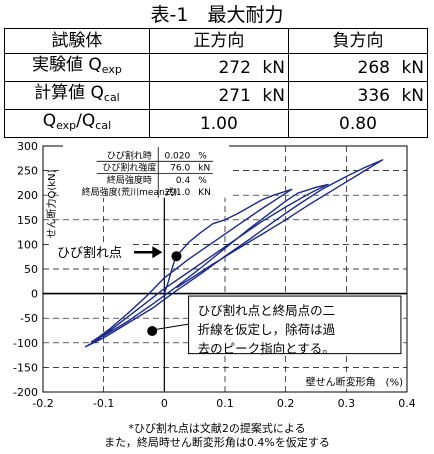  I want to click on table-row-ratio: Qexp/Qcal 1.00 0.80, so click(216, 123).